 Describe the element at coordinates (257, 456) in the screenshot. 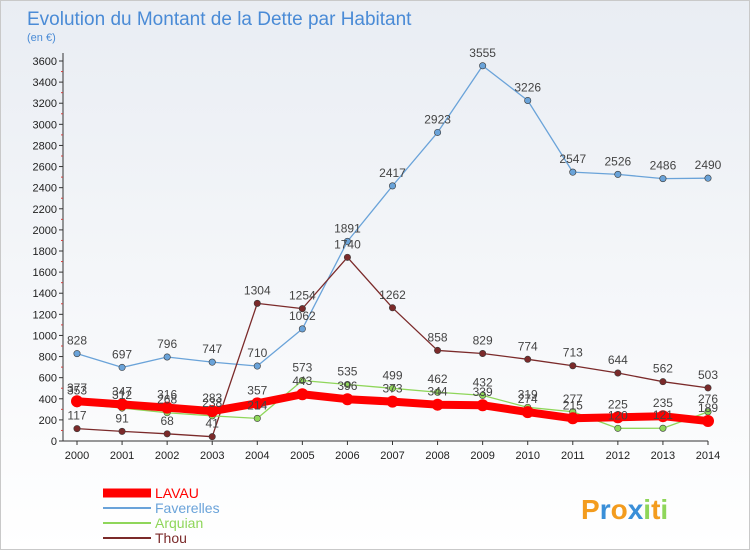

I see `x-tick-label: 2004` at that location.